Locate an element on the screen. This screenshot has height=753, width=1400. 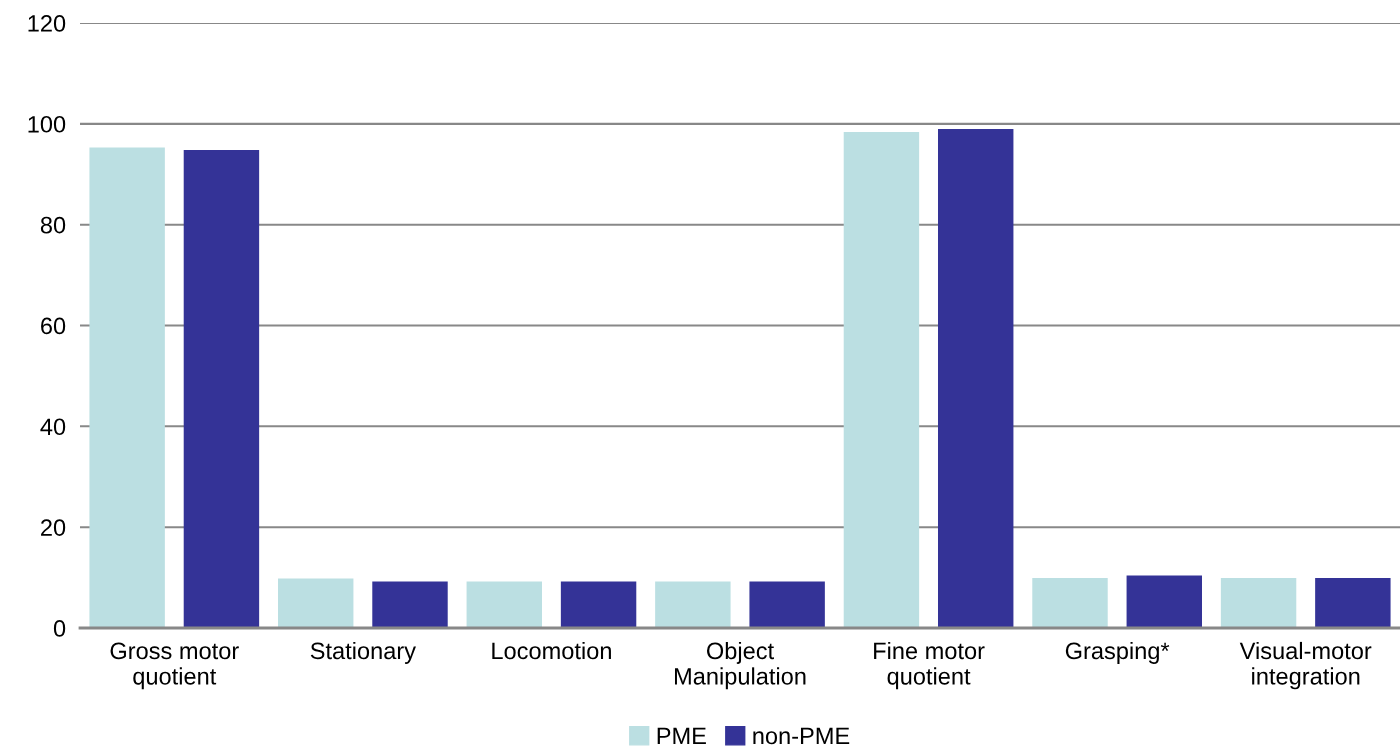
y-tick-label: 40 is located at coordinates (53, 427).